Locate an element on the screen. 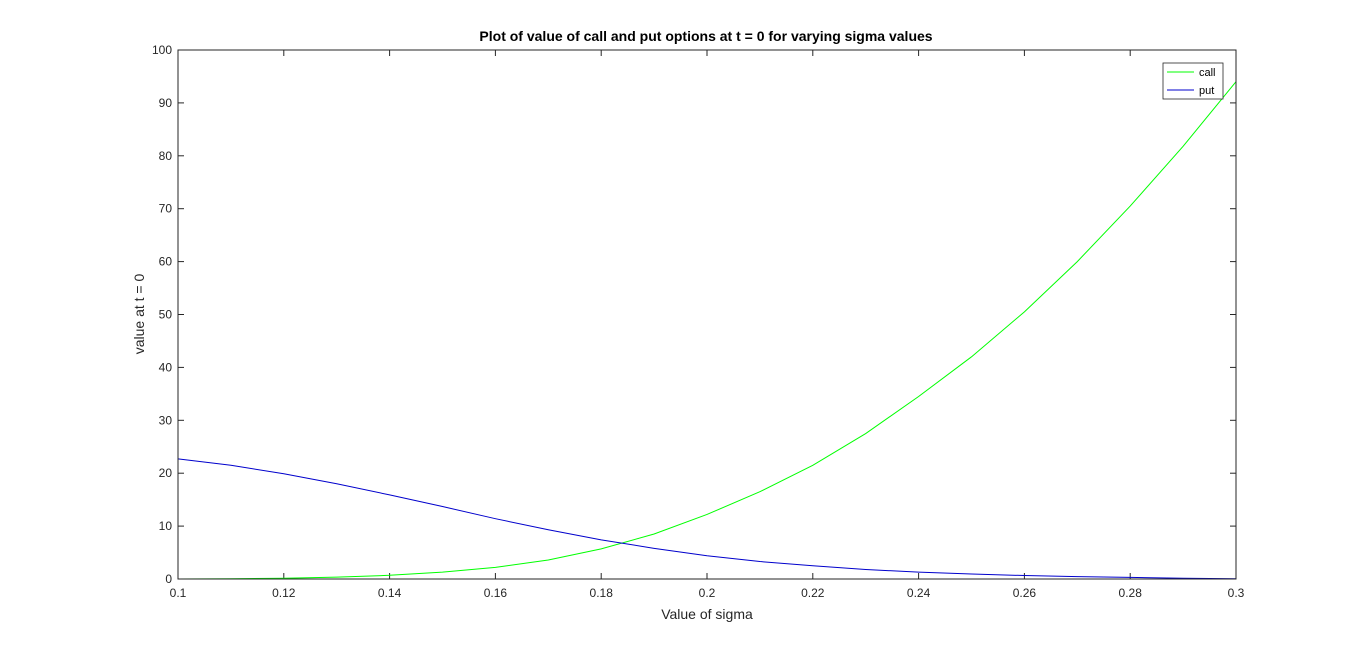  x-tick-label: 0.14 is located at coordinates (390, 593).